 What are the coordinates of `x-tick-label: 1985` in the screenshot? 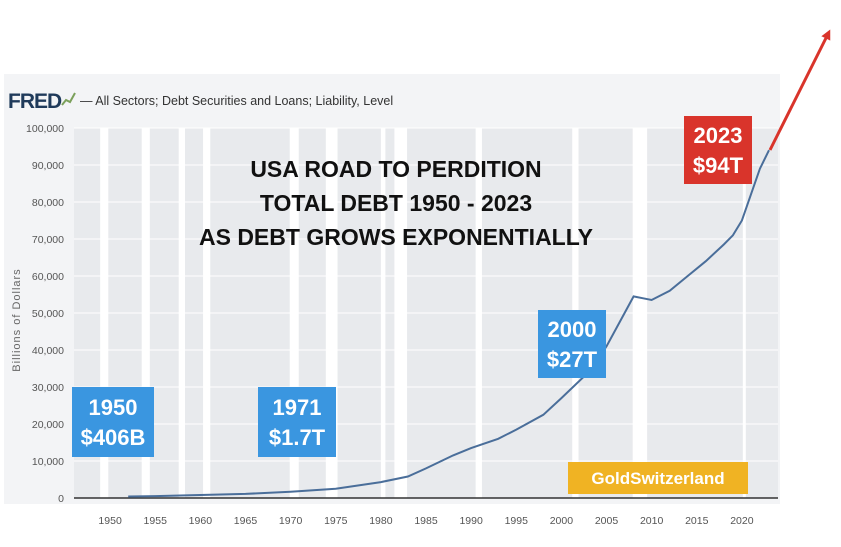 It's located at (426, 521).